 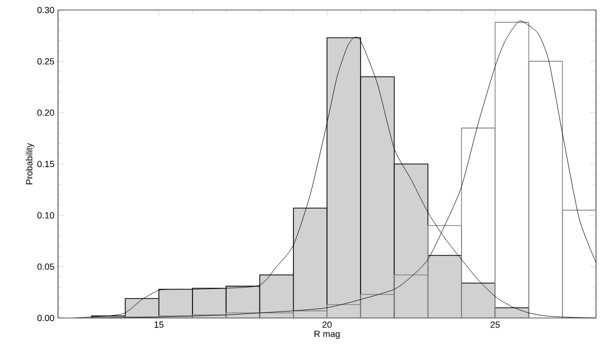 What do you see at coordinates (45, 266) in the screenshot?
I see `y-tick-label: 0.05` at bounding box center [45, 266].